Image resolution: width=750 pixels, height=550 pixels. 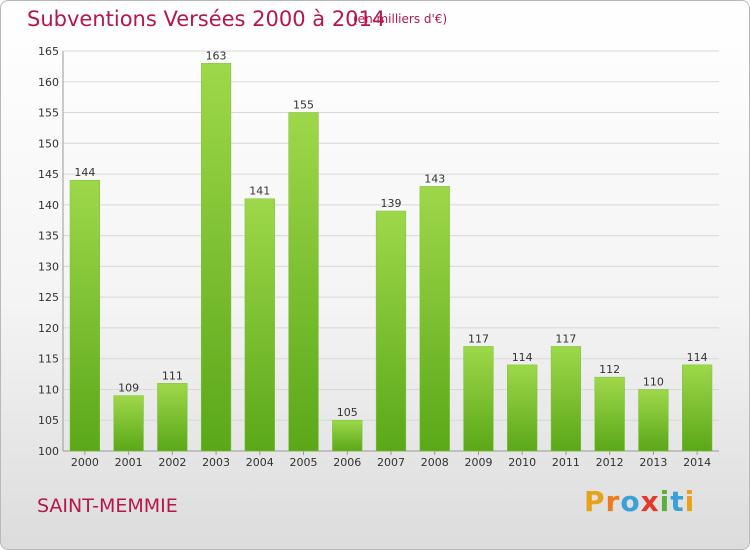 I want to click on x-tick-label: 2007, so click(x=391, y=462).